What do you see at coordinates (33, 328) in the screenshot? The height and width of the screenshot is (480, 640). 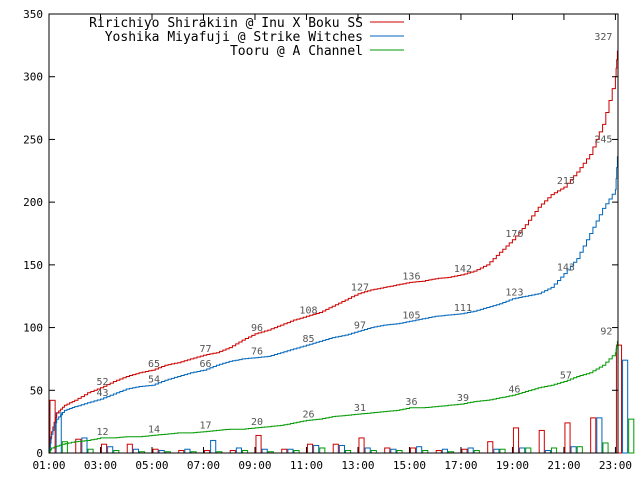 I see `y-tick-label: 100` at bounding box center [33, 328].